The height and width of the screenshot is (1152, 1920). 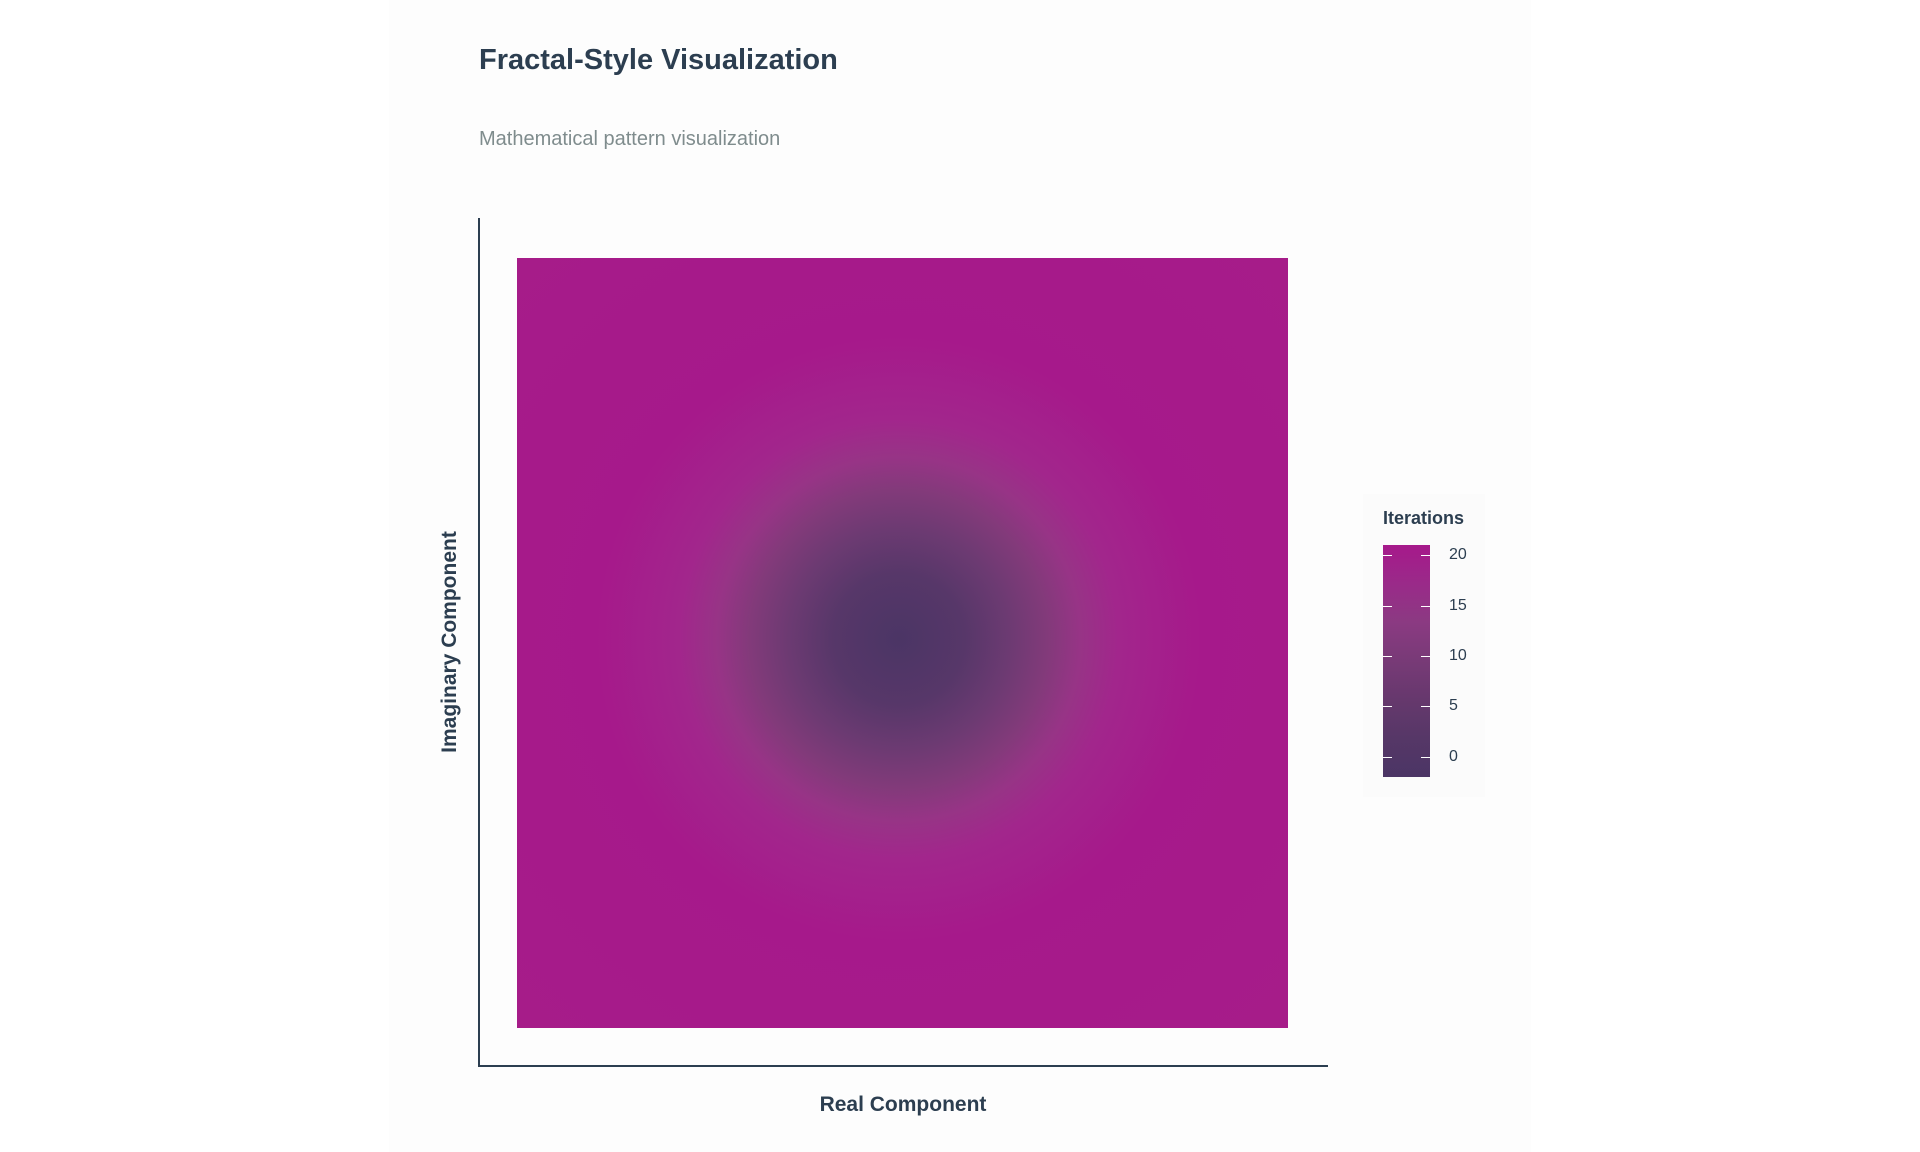 What do you see at coordinates (1458, 555) in the screenshot?
I see `colorbar-tick-label: 20` at bounding box center [1458, 555].